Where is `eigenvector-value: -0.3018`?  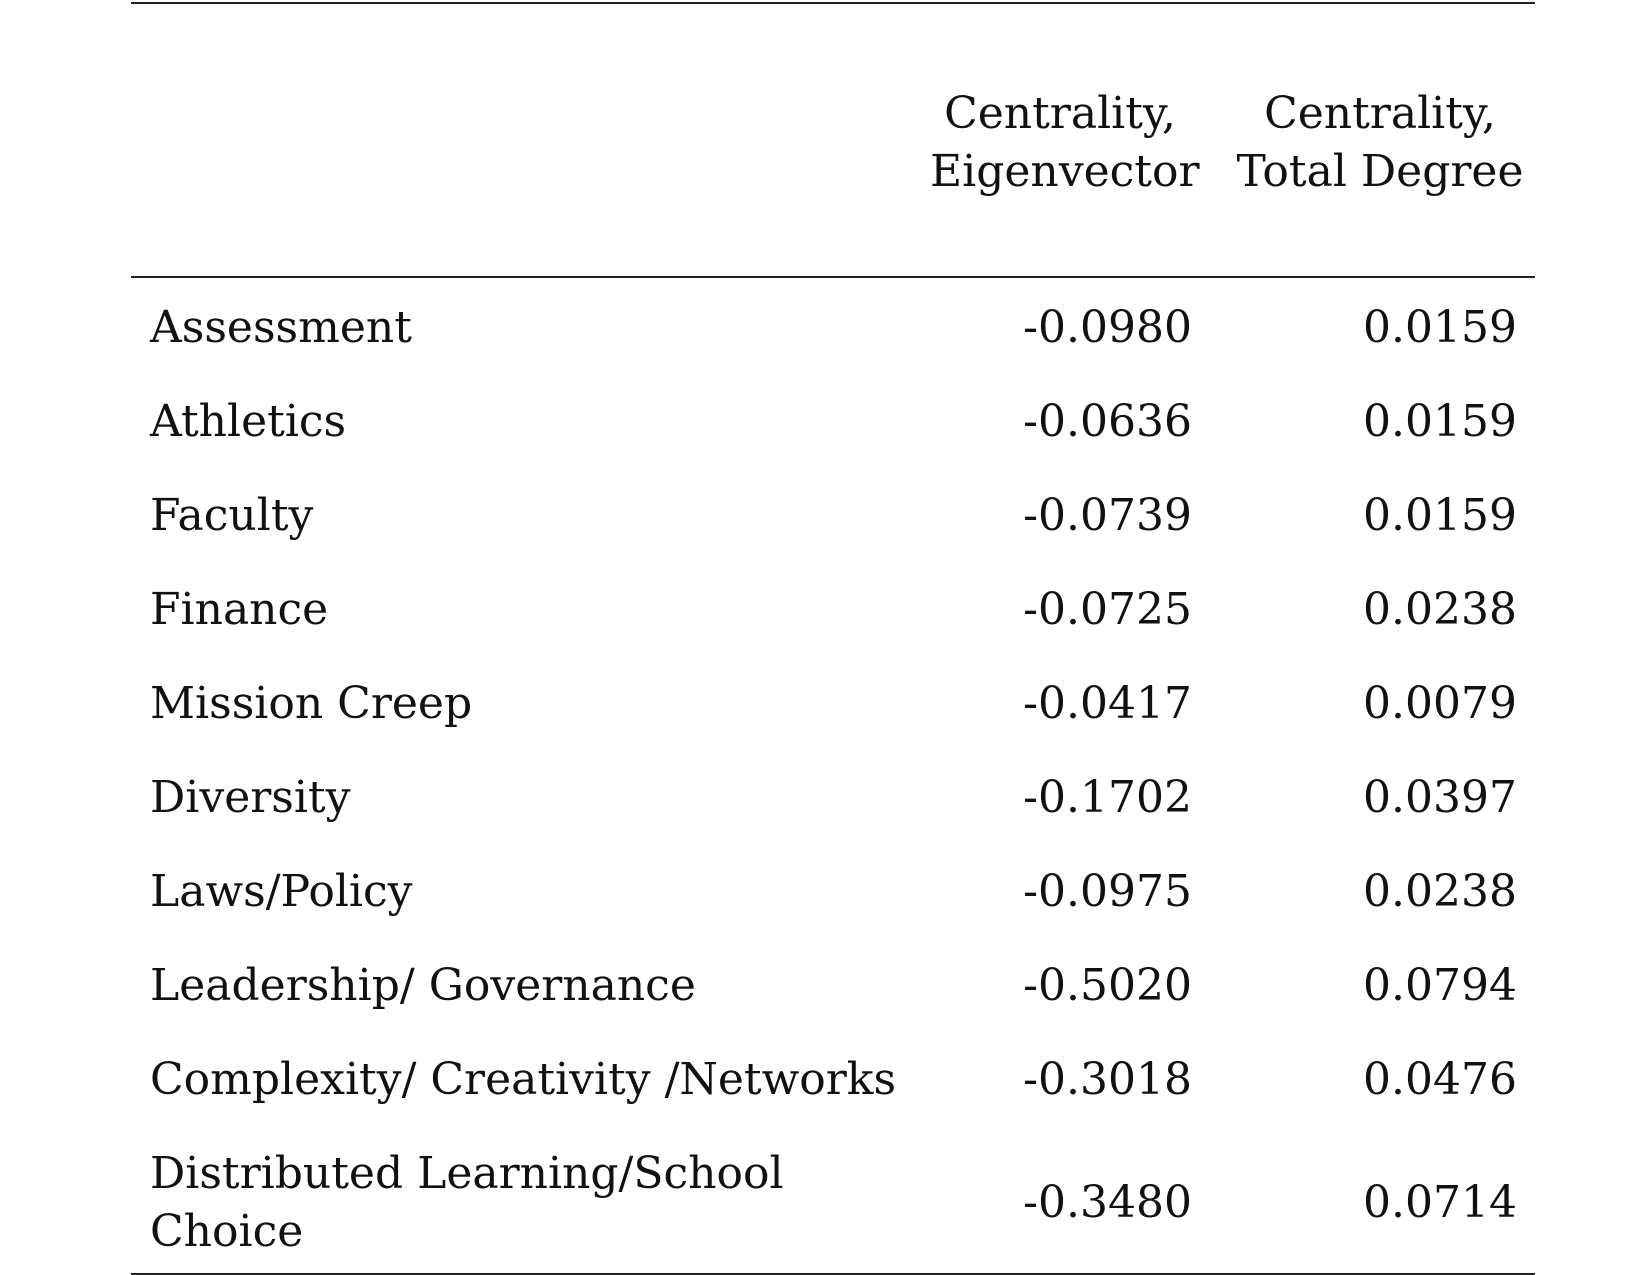 eigenvector-value: -0.3018 is located at coordinates (1107, 1079).